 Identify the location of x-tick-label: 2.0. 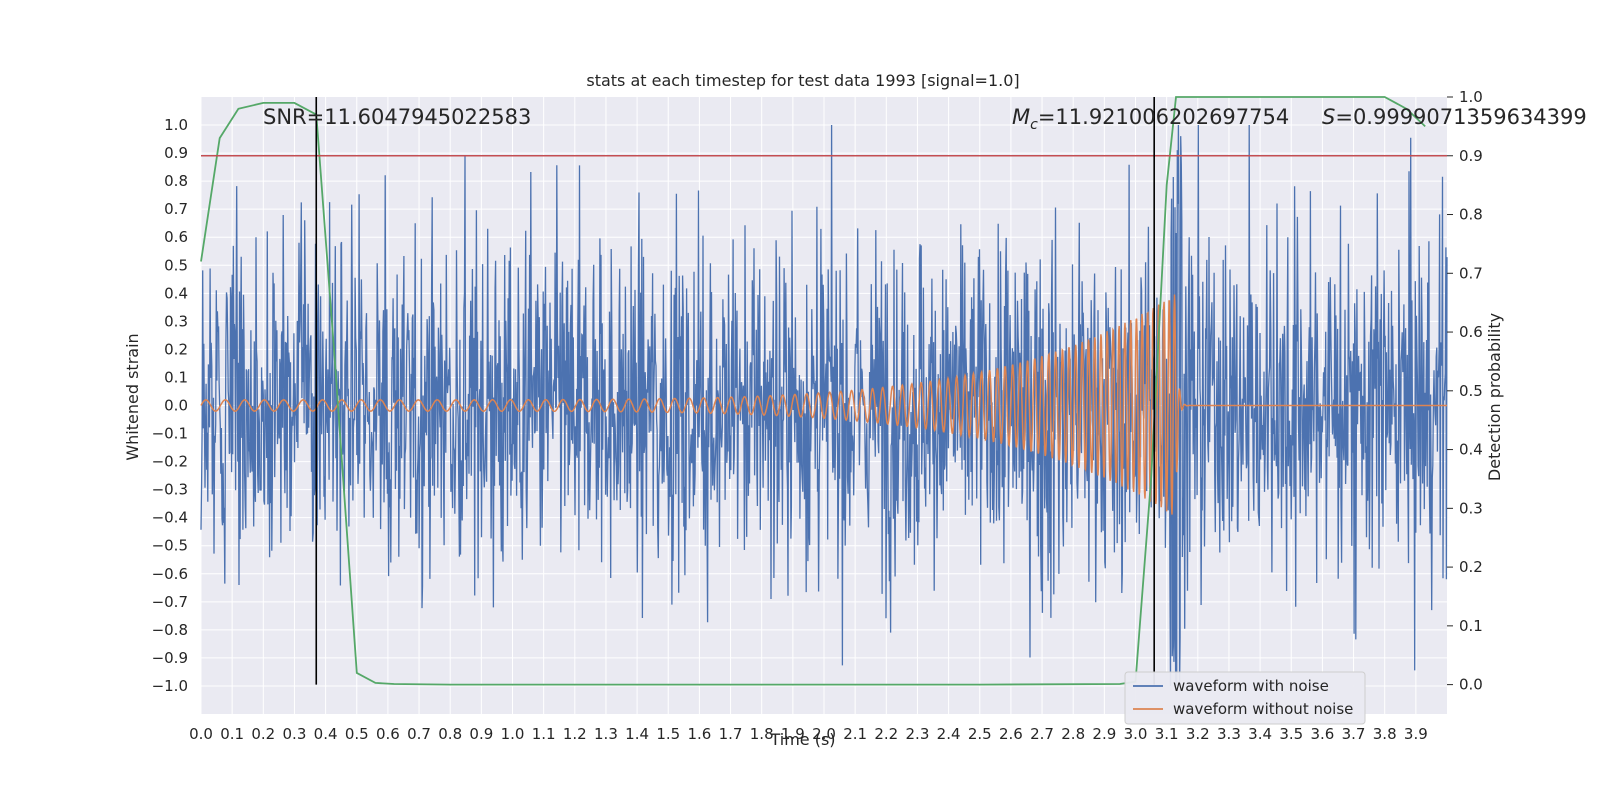
(824, 734).